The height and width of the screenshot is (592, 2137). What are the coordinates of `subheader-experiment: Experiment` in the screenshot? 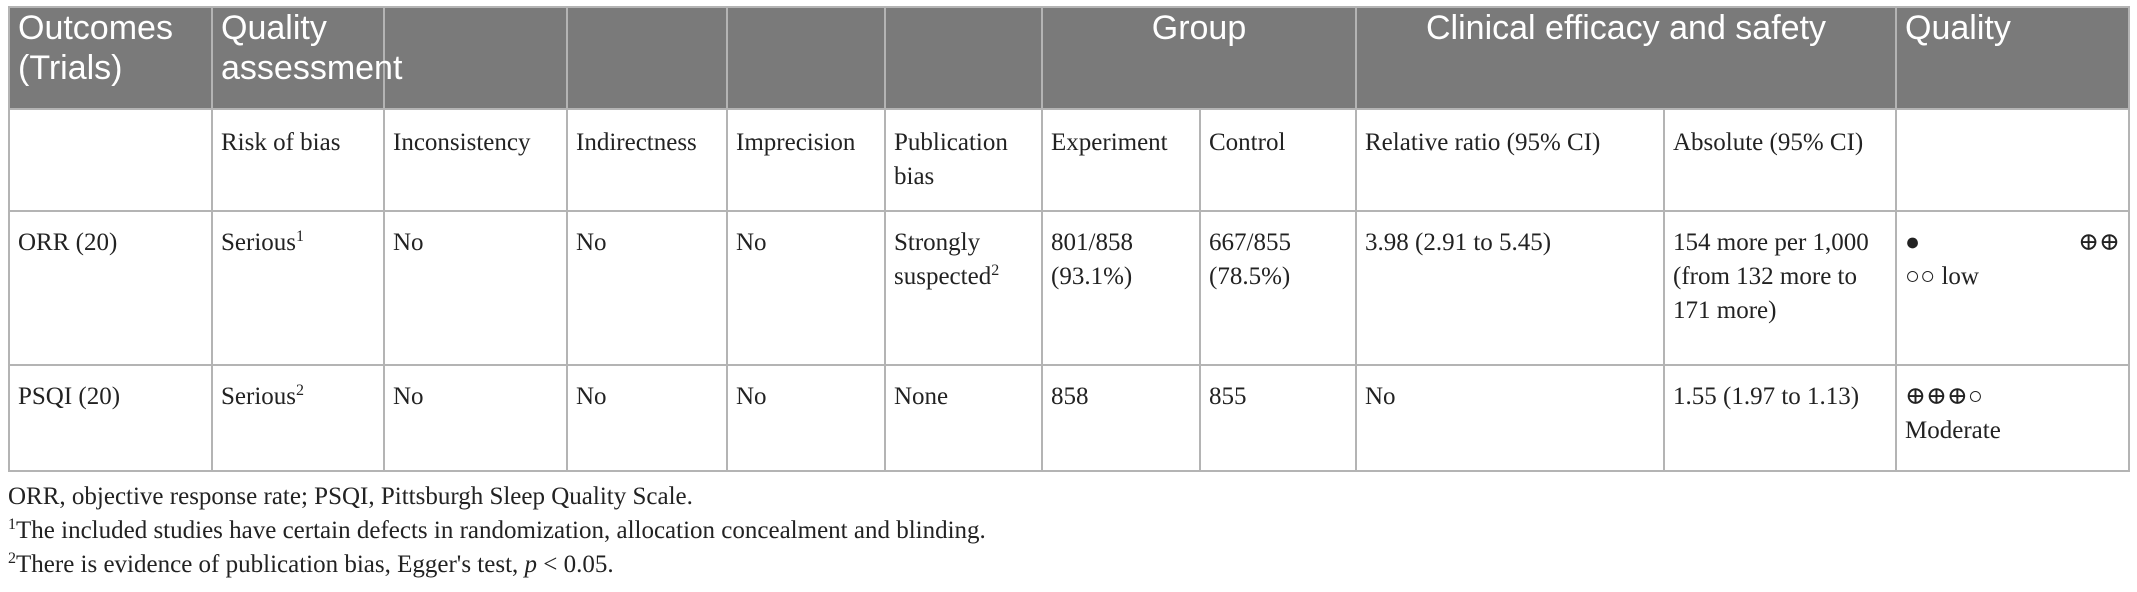 It's located at (1121, 160).